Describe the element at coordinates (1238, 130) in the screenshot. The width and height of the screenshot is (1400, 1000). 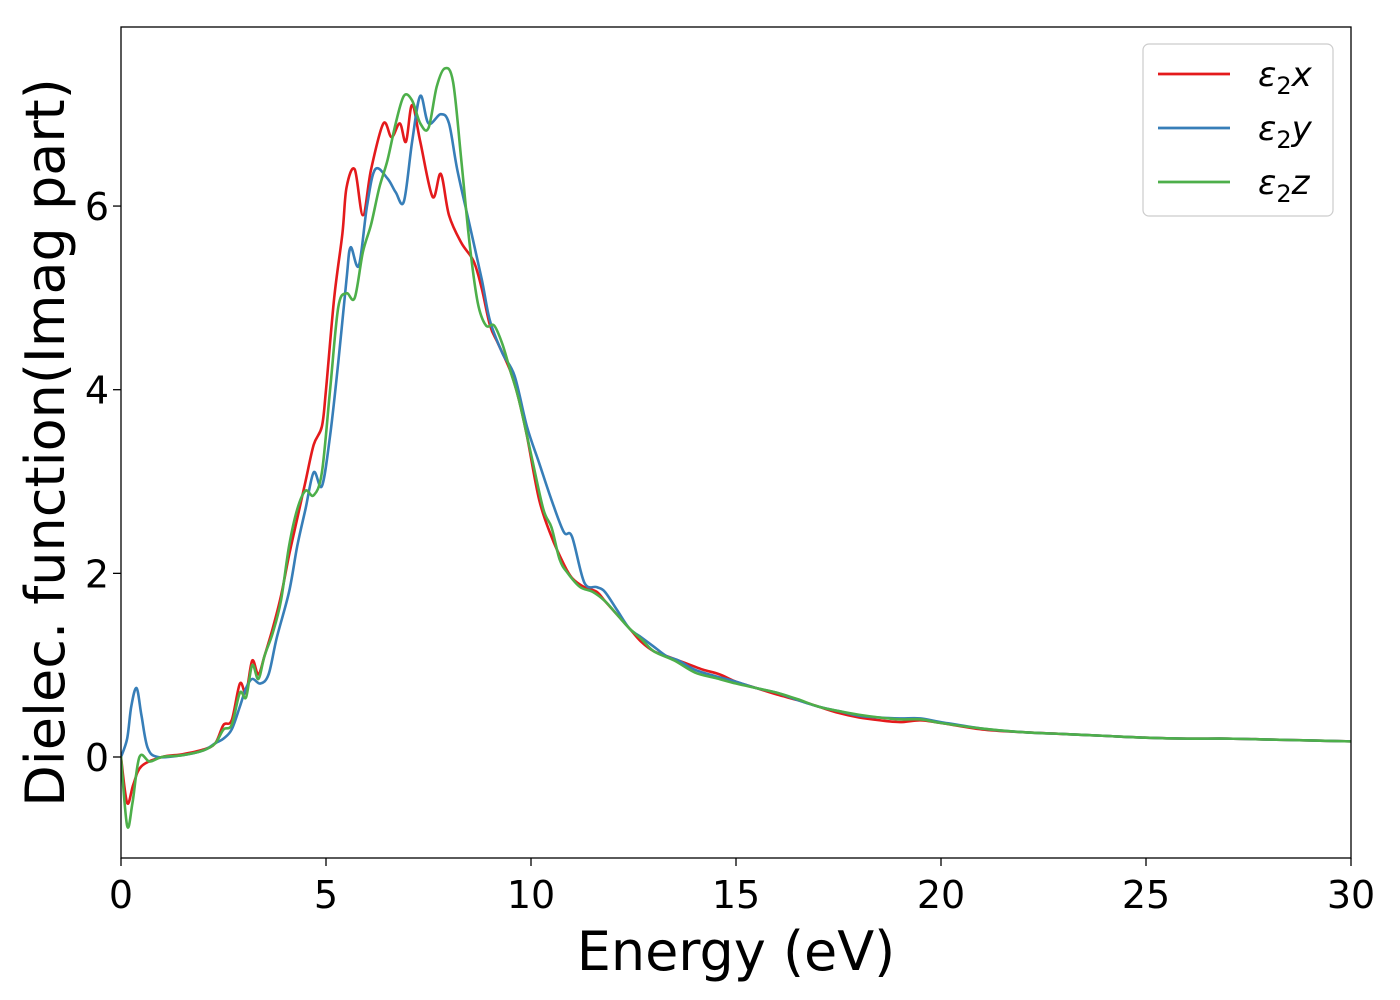
I see `legend-box` at that location.